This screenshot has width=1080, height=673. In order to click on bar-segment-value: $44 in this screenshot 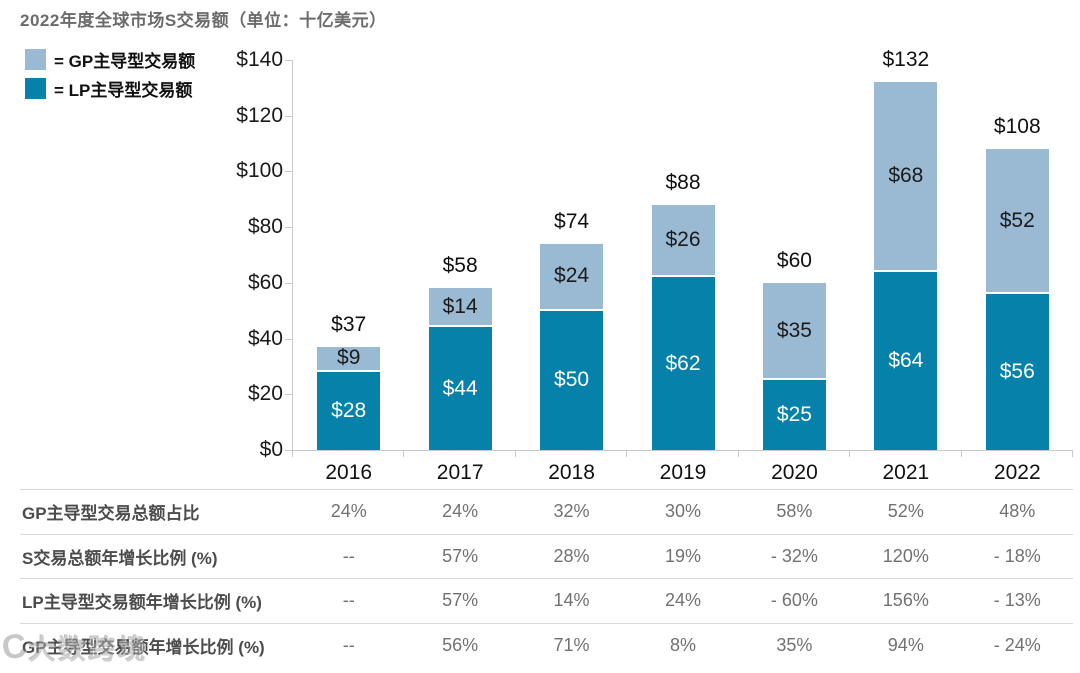, I will do `click(460, 388)`.